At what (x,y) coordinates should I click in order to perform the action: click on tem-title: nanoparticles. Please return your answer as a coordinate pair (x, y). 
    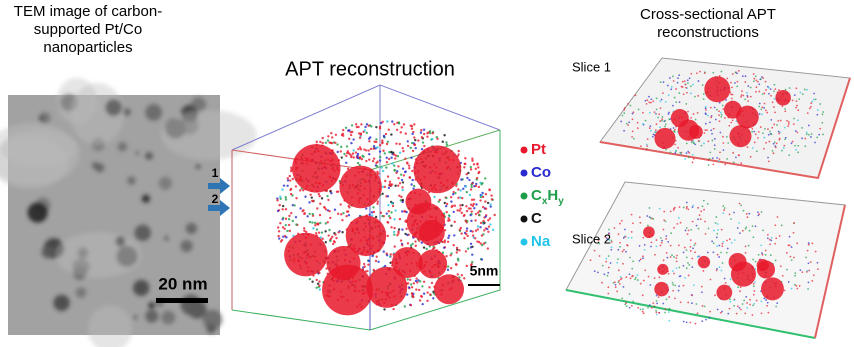
    Looking at the image, I should click on (87, 47).